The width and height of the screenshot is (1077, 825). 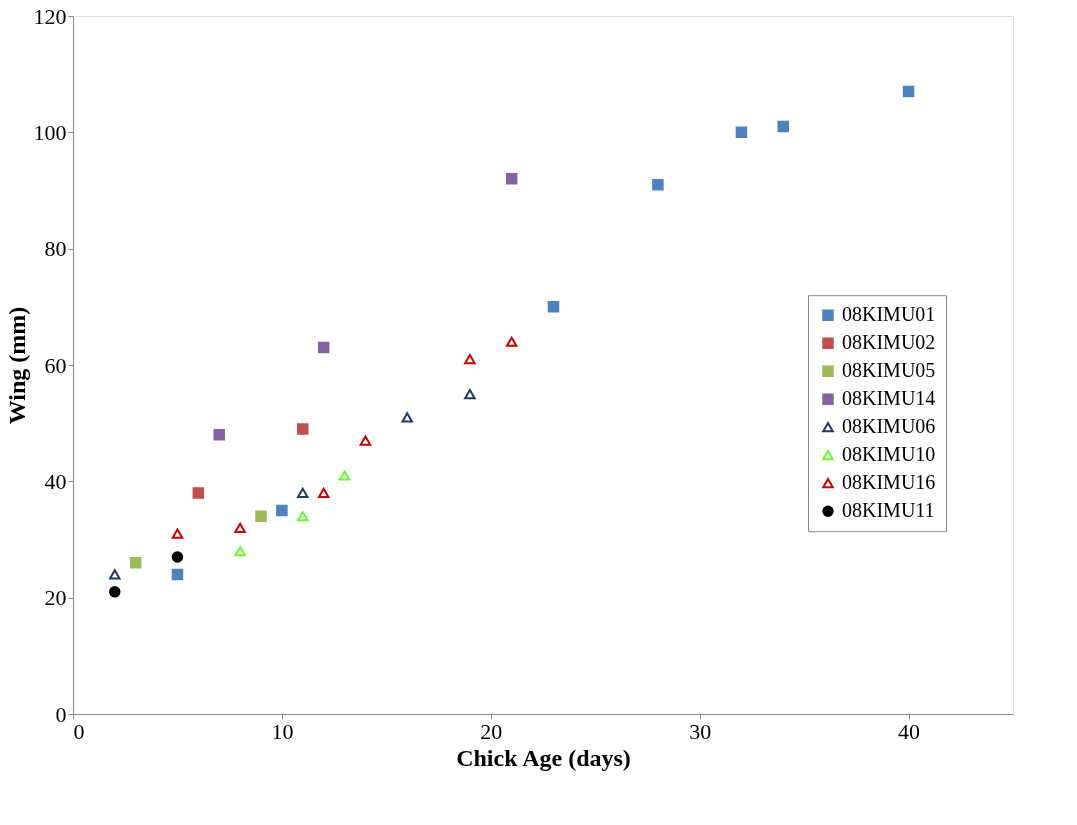 I want to click on y-tick-label: 40, so click(x=55, y=481).